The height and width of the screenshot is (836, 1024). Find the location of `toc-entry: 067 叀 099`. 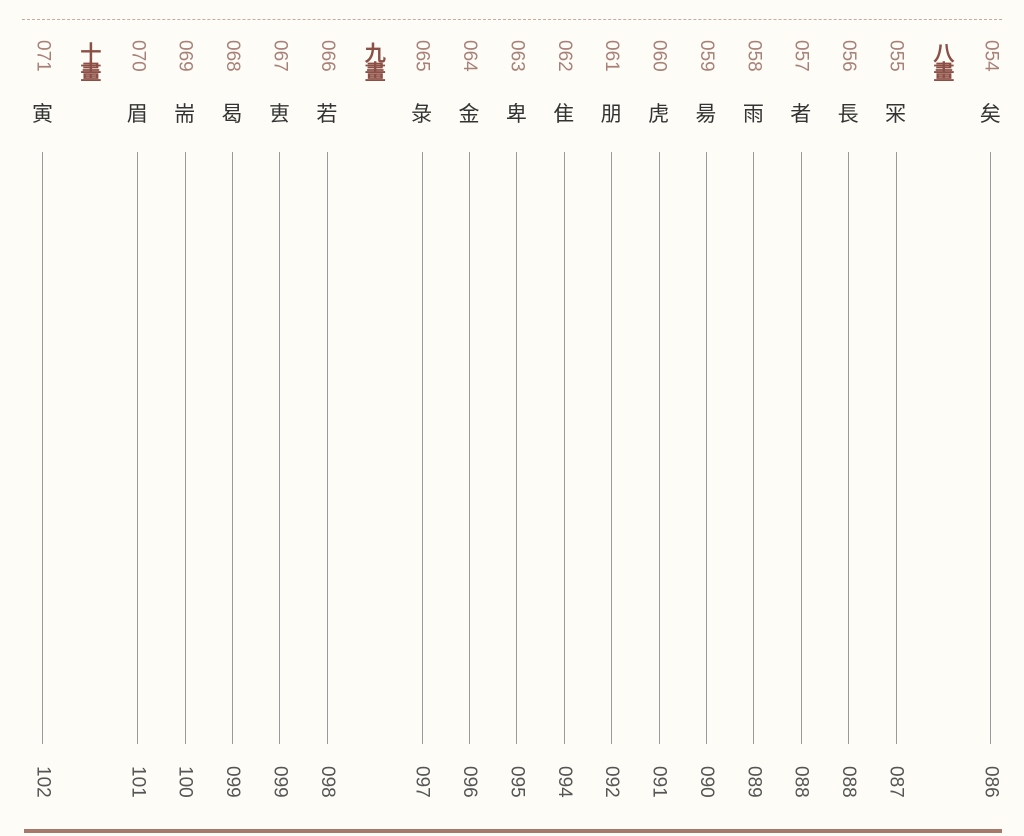

toc-entry: 067 叀 099 is located at coordinates (279, 418).